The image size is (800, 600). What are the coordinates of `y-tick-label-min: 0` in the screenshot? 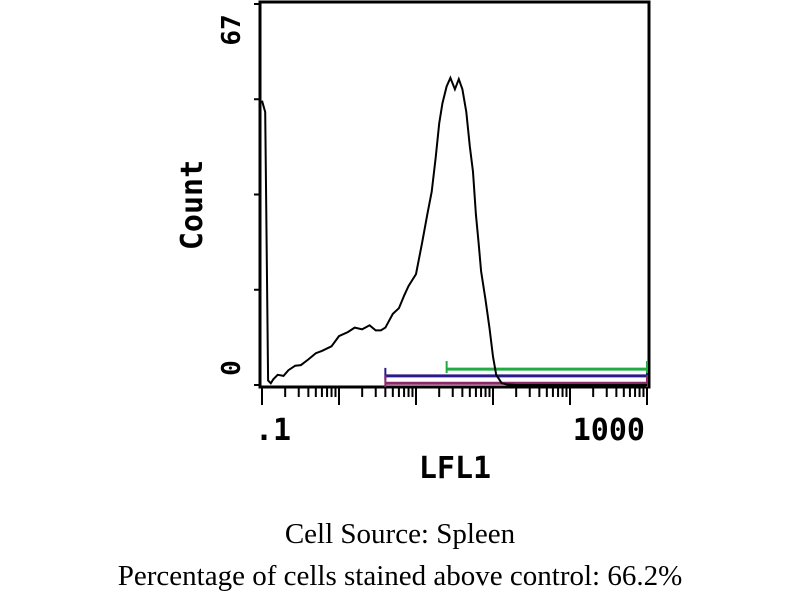 It's located at (232, 368).